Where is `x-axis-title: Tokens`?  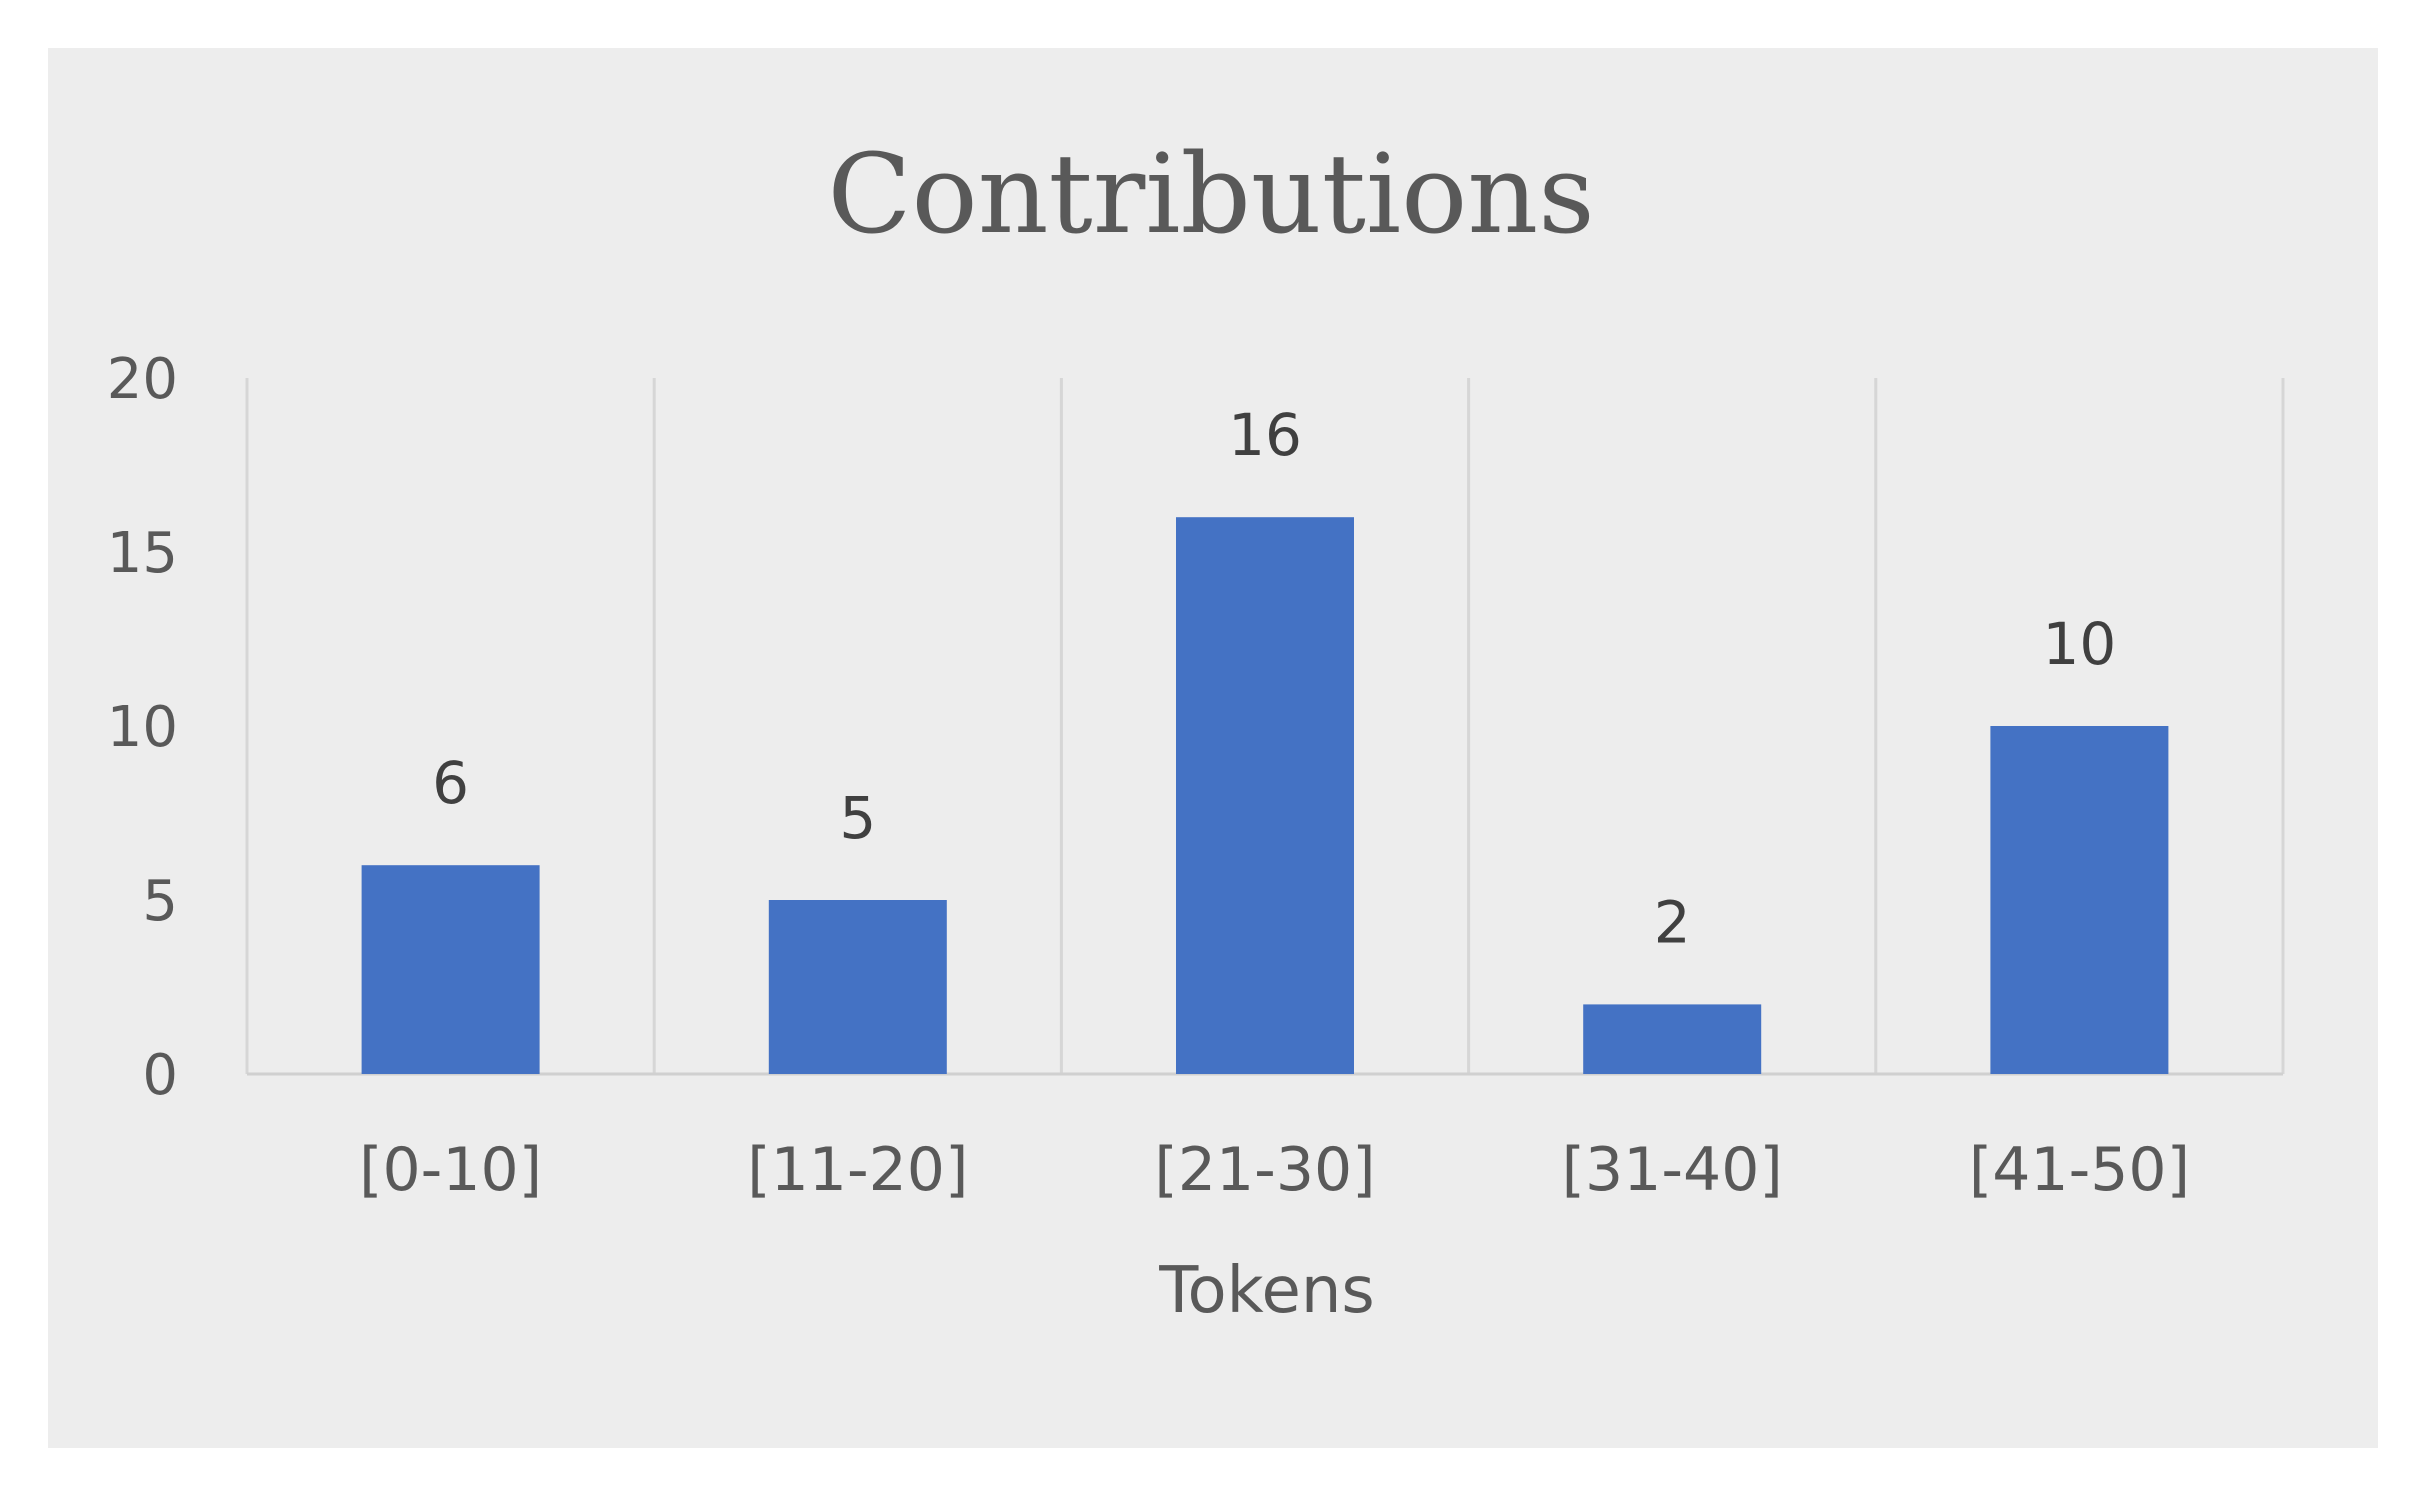
x-axis-title: Tokens is located at coordinates (1266, 1291).